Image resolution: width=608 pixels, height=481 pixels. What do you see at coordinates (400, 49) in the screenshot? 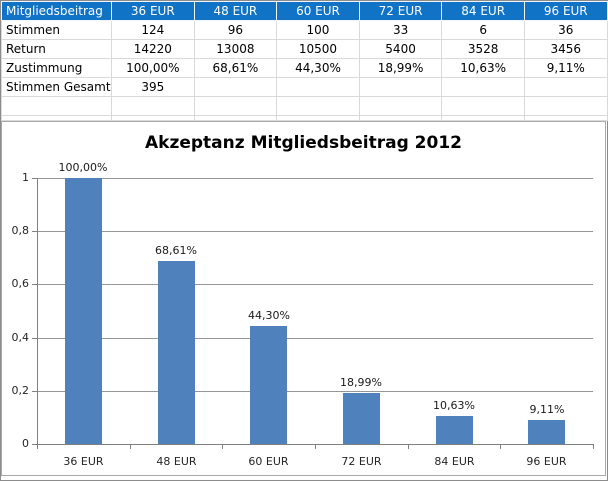
I see `value-cell: 5400` at bounding box center [400, 49].